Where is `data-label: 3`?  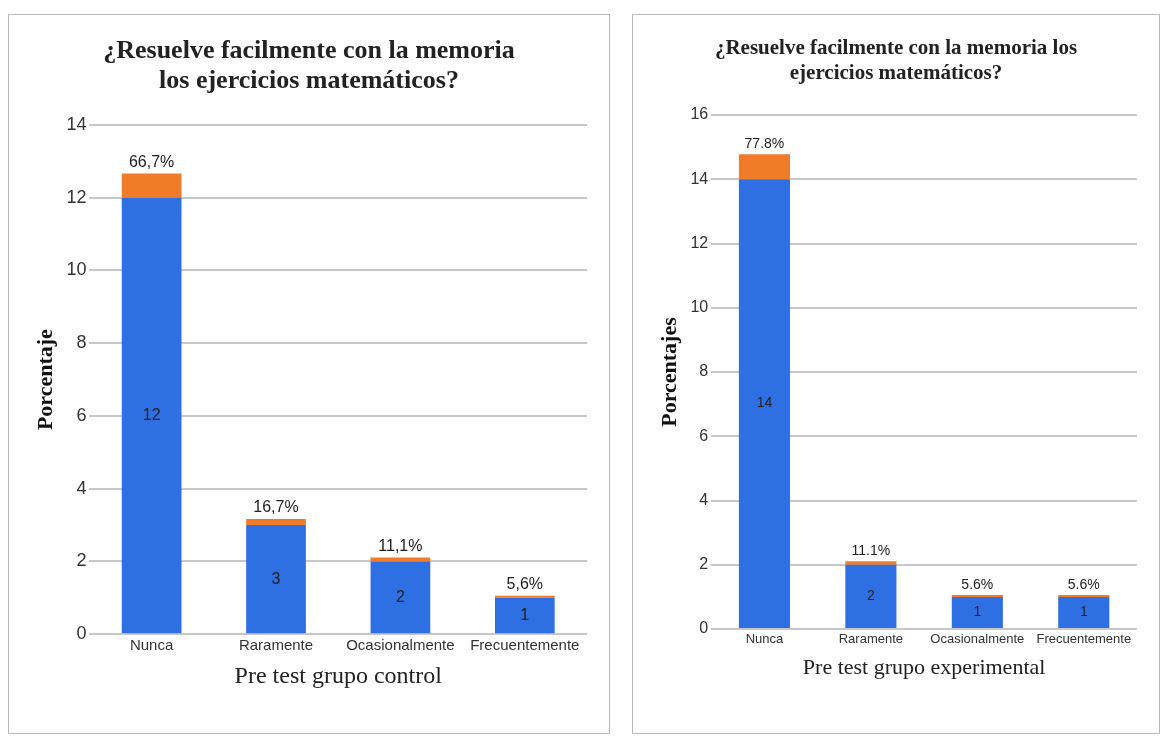 data-label: 3 is located at coordinates (276, 578).